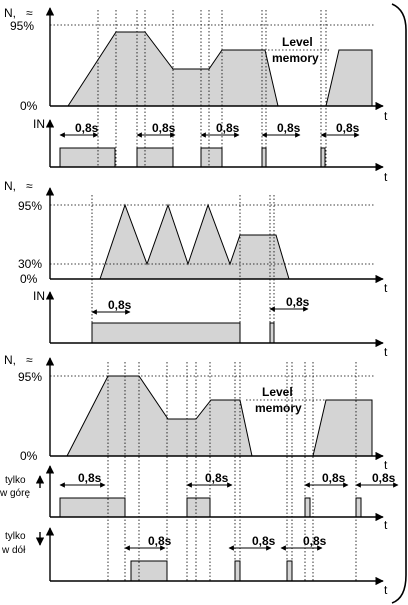 The width and height of the screenshot is (408, 605). What do you see at coordinates (264, 541) in the screenshot?
I see `panel-7-delay-2: 0,8s` at bounding box center [264, 541].